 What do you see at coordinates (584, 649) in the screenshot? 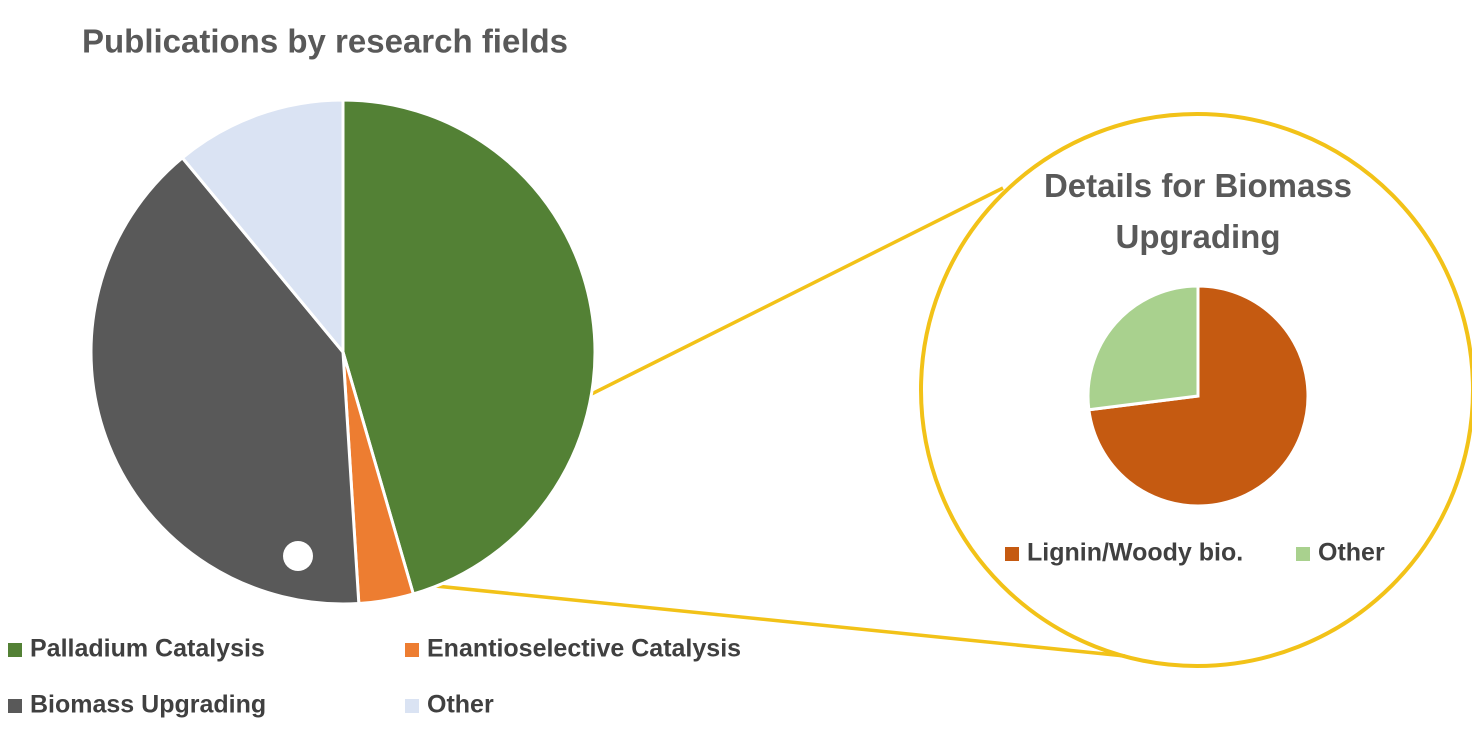
I see `legend-label: Enantioselective Catalysis` at bounding box center [584, 649].